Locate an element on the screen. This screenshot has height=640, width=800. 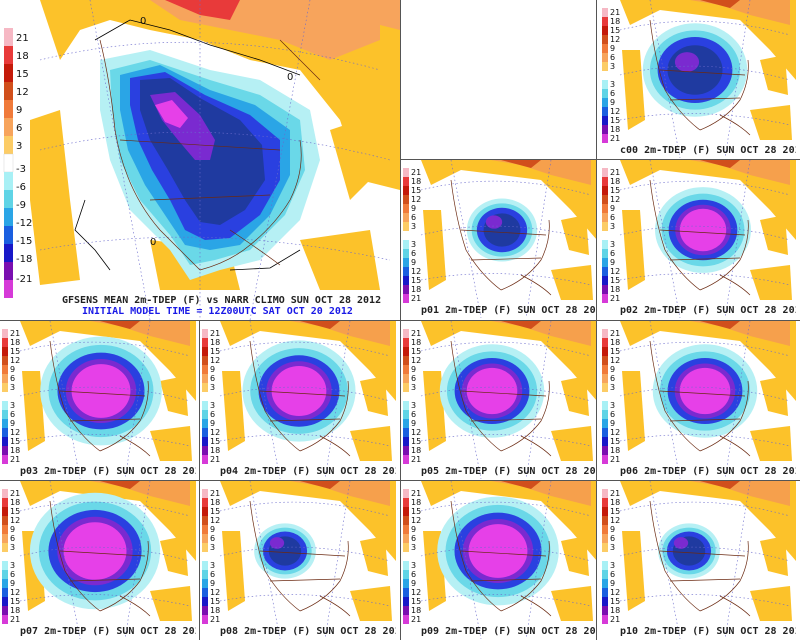
cb-label: -21 is located at coordinates (24, 279).